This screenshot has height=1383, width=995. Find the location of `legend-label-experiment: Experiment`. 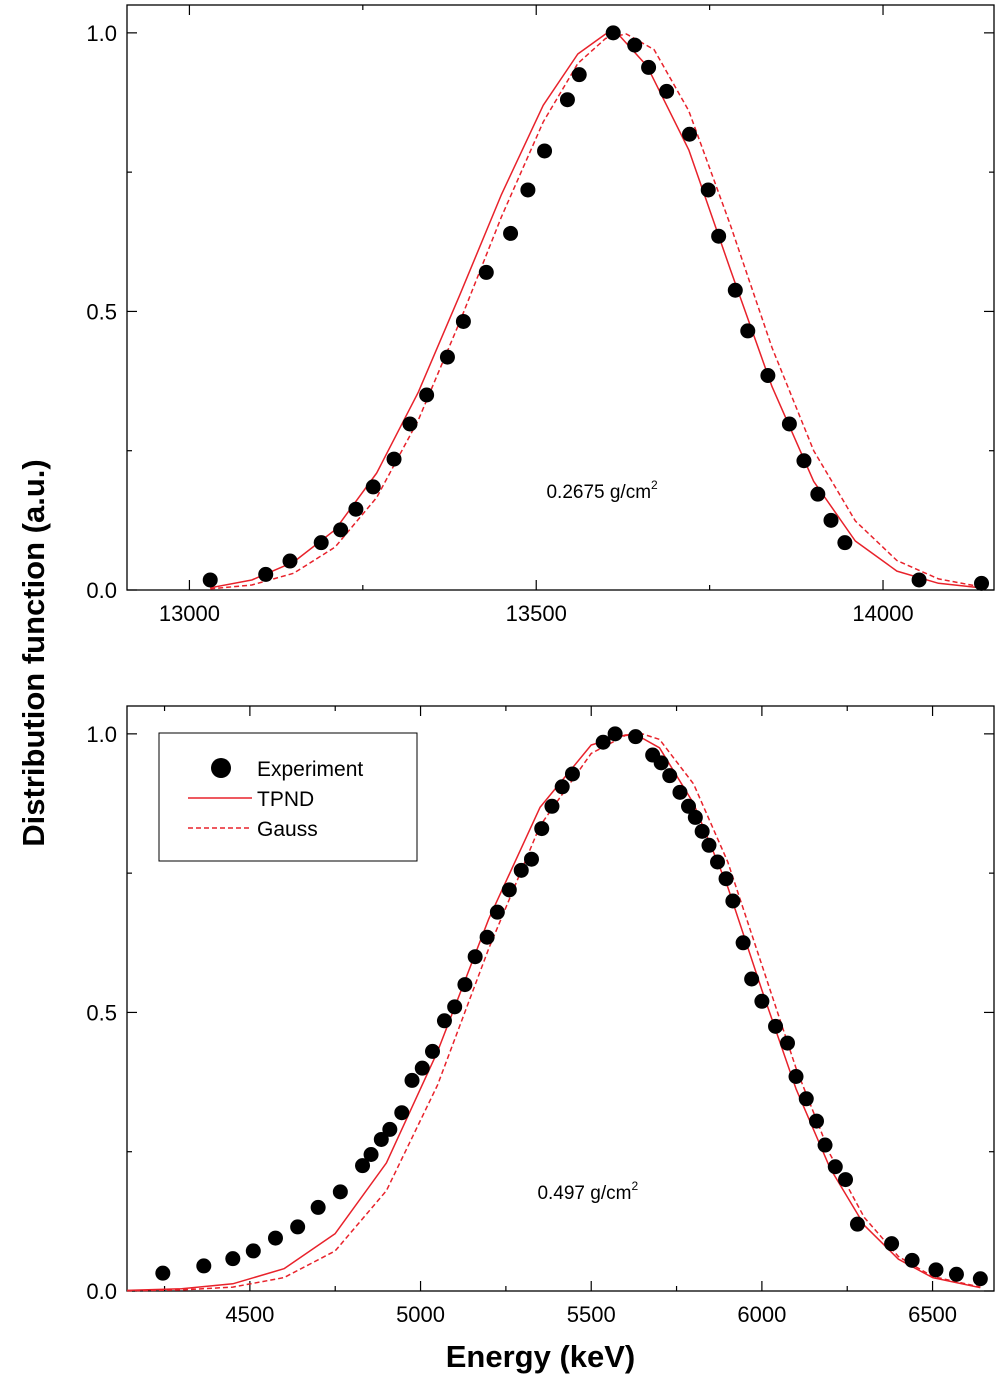

legend-label-experiment: Experiment is located at coordinates (310, 769).